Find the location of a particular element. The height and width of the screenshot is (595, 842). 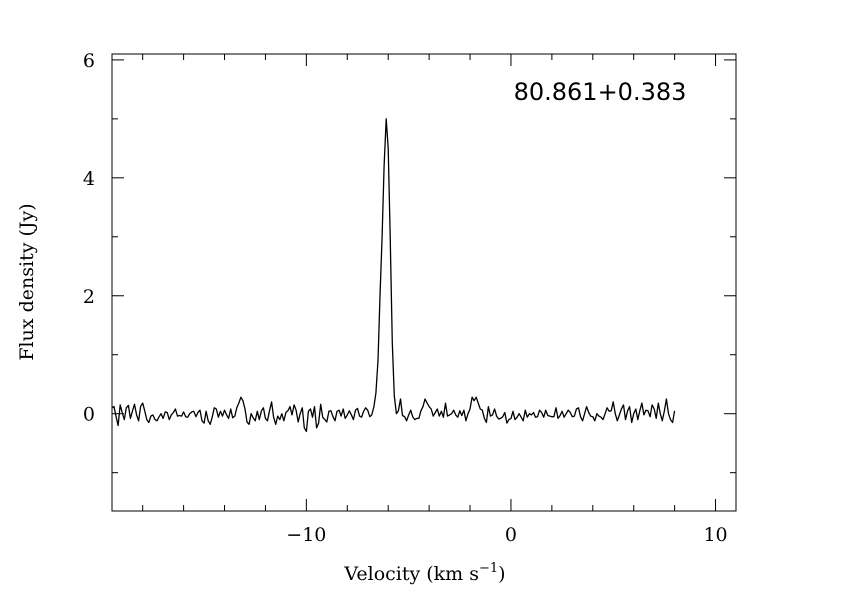

y-tick-label: 2 is located at coordinates (89, 297).